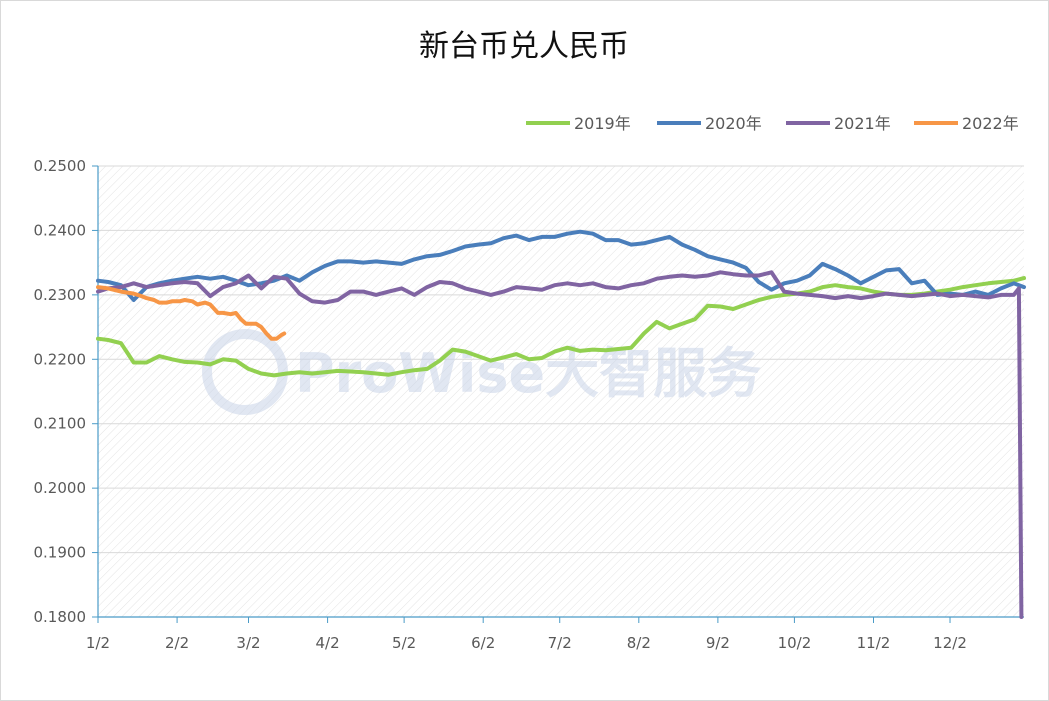 The image size is (1049, 701). I want to click on legend-label: 2022年, so click(990, 123).